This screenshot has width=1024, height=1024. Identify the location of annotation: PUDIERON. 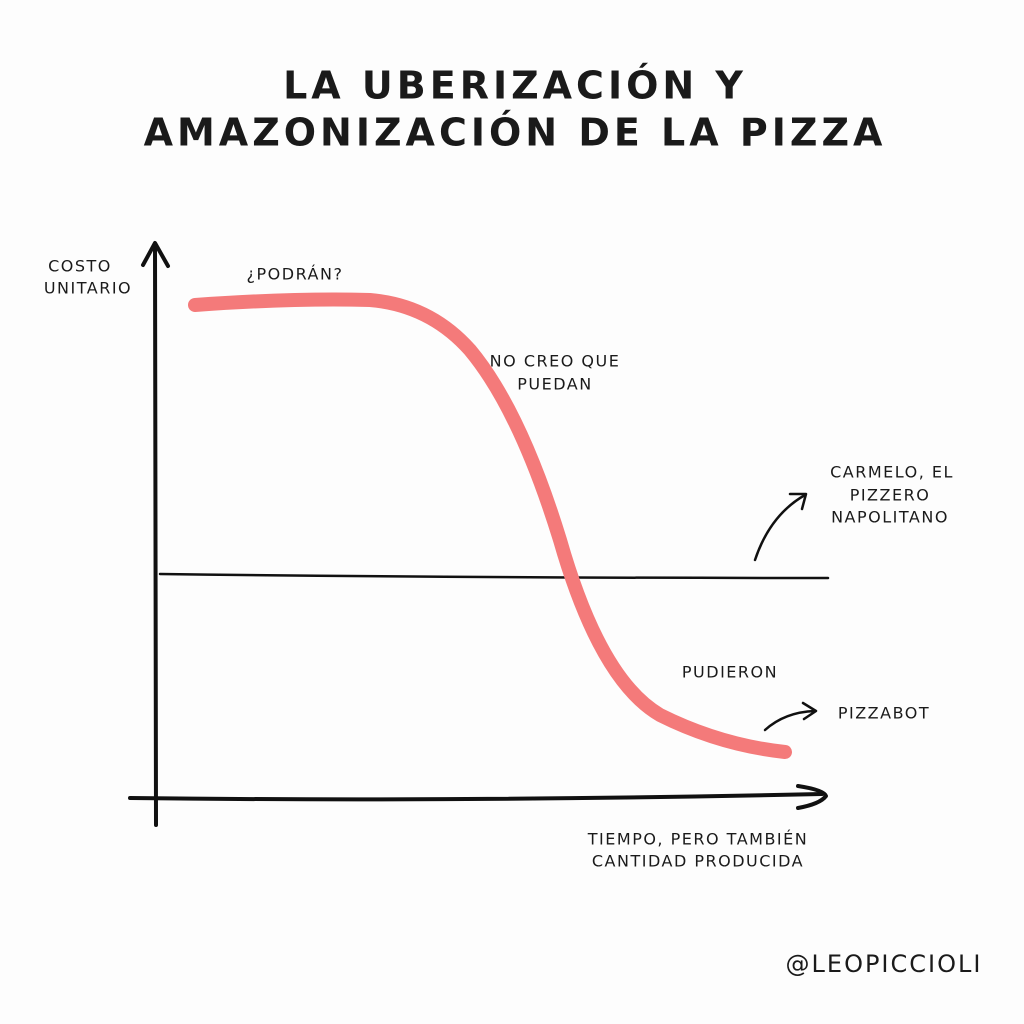
(730, 672).